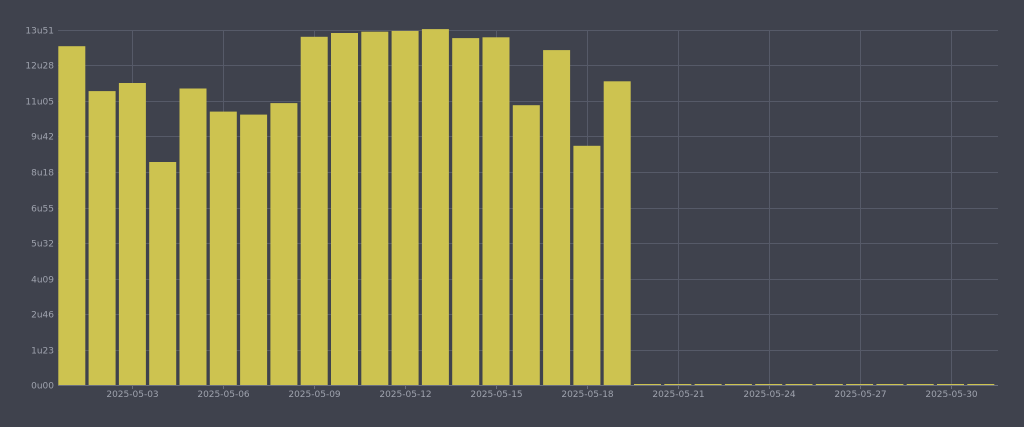 The height and width of the screenshot is (427, 1024). Describe the element at coordinates (42, 281) in the screenshot. I see `y-tick-label: 4u09` at that location.